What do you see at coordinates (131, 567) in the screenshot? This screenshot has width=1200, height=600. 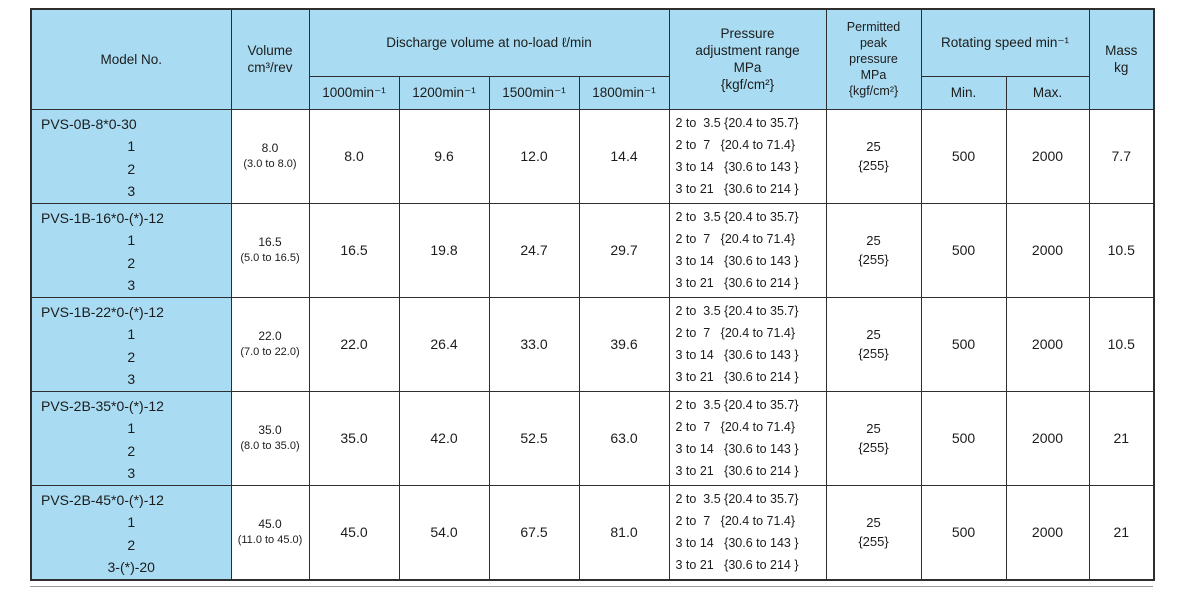 I see `model-variant: 3-(*)-20` at bounding box center [131, 567].